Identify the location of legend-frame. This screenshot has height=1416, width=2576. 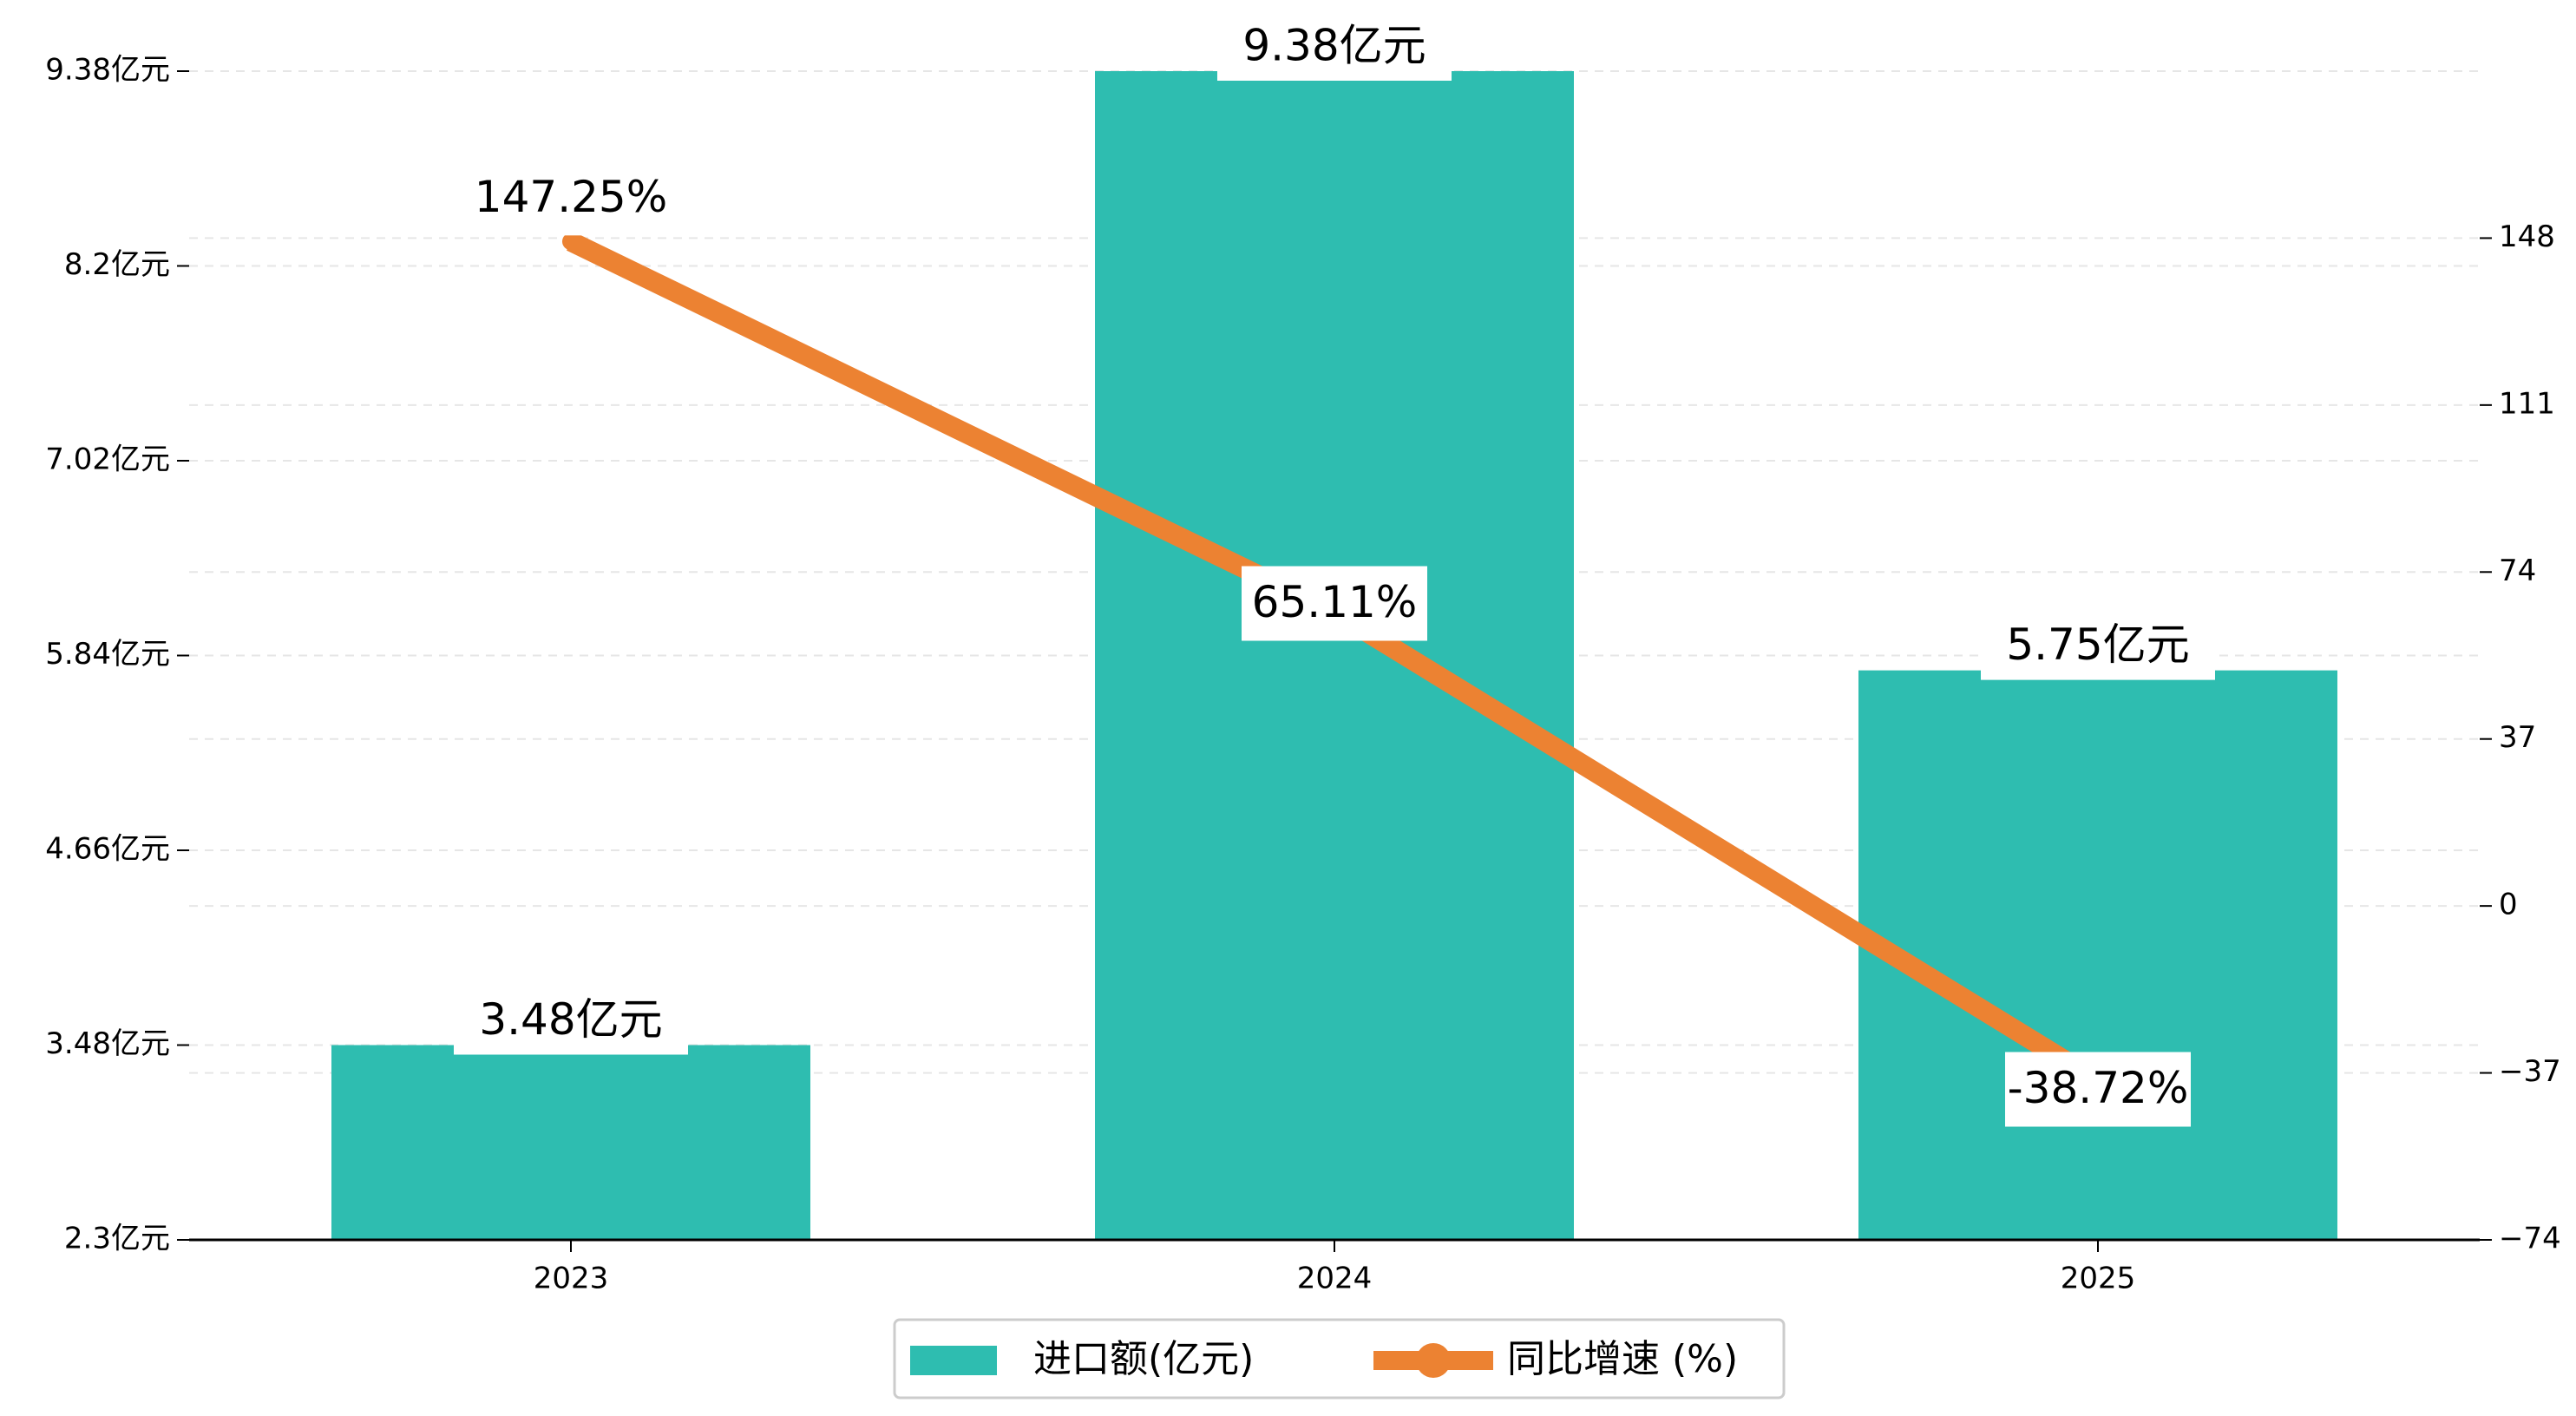
(1339, 1359).